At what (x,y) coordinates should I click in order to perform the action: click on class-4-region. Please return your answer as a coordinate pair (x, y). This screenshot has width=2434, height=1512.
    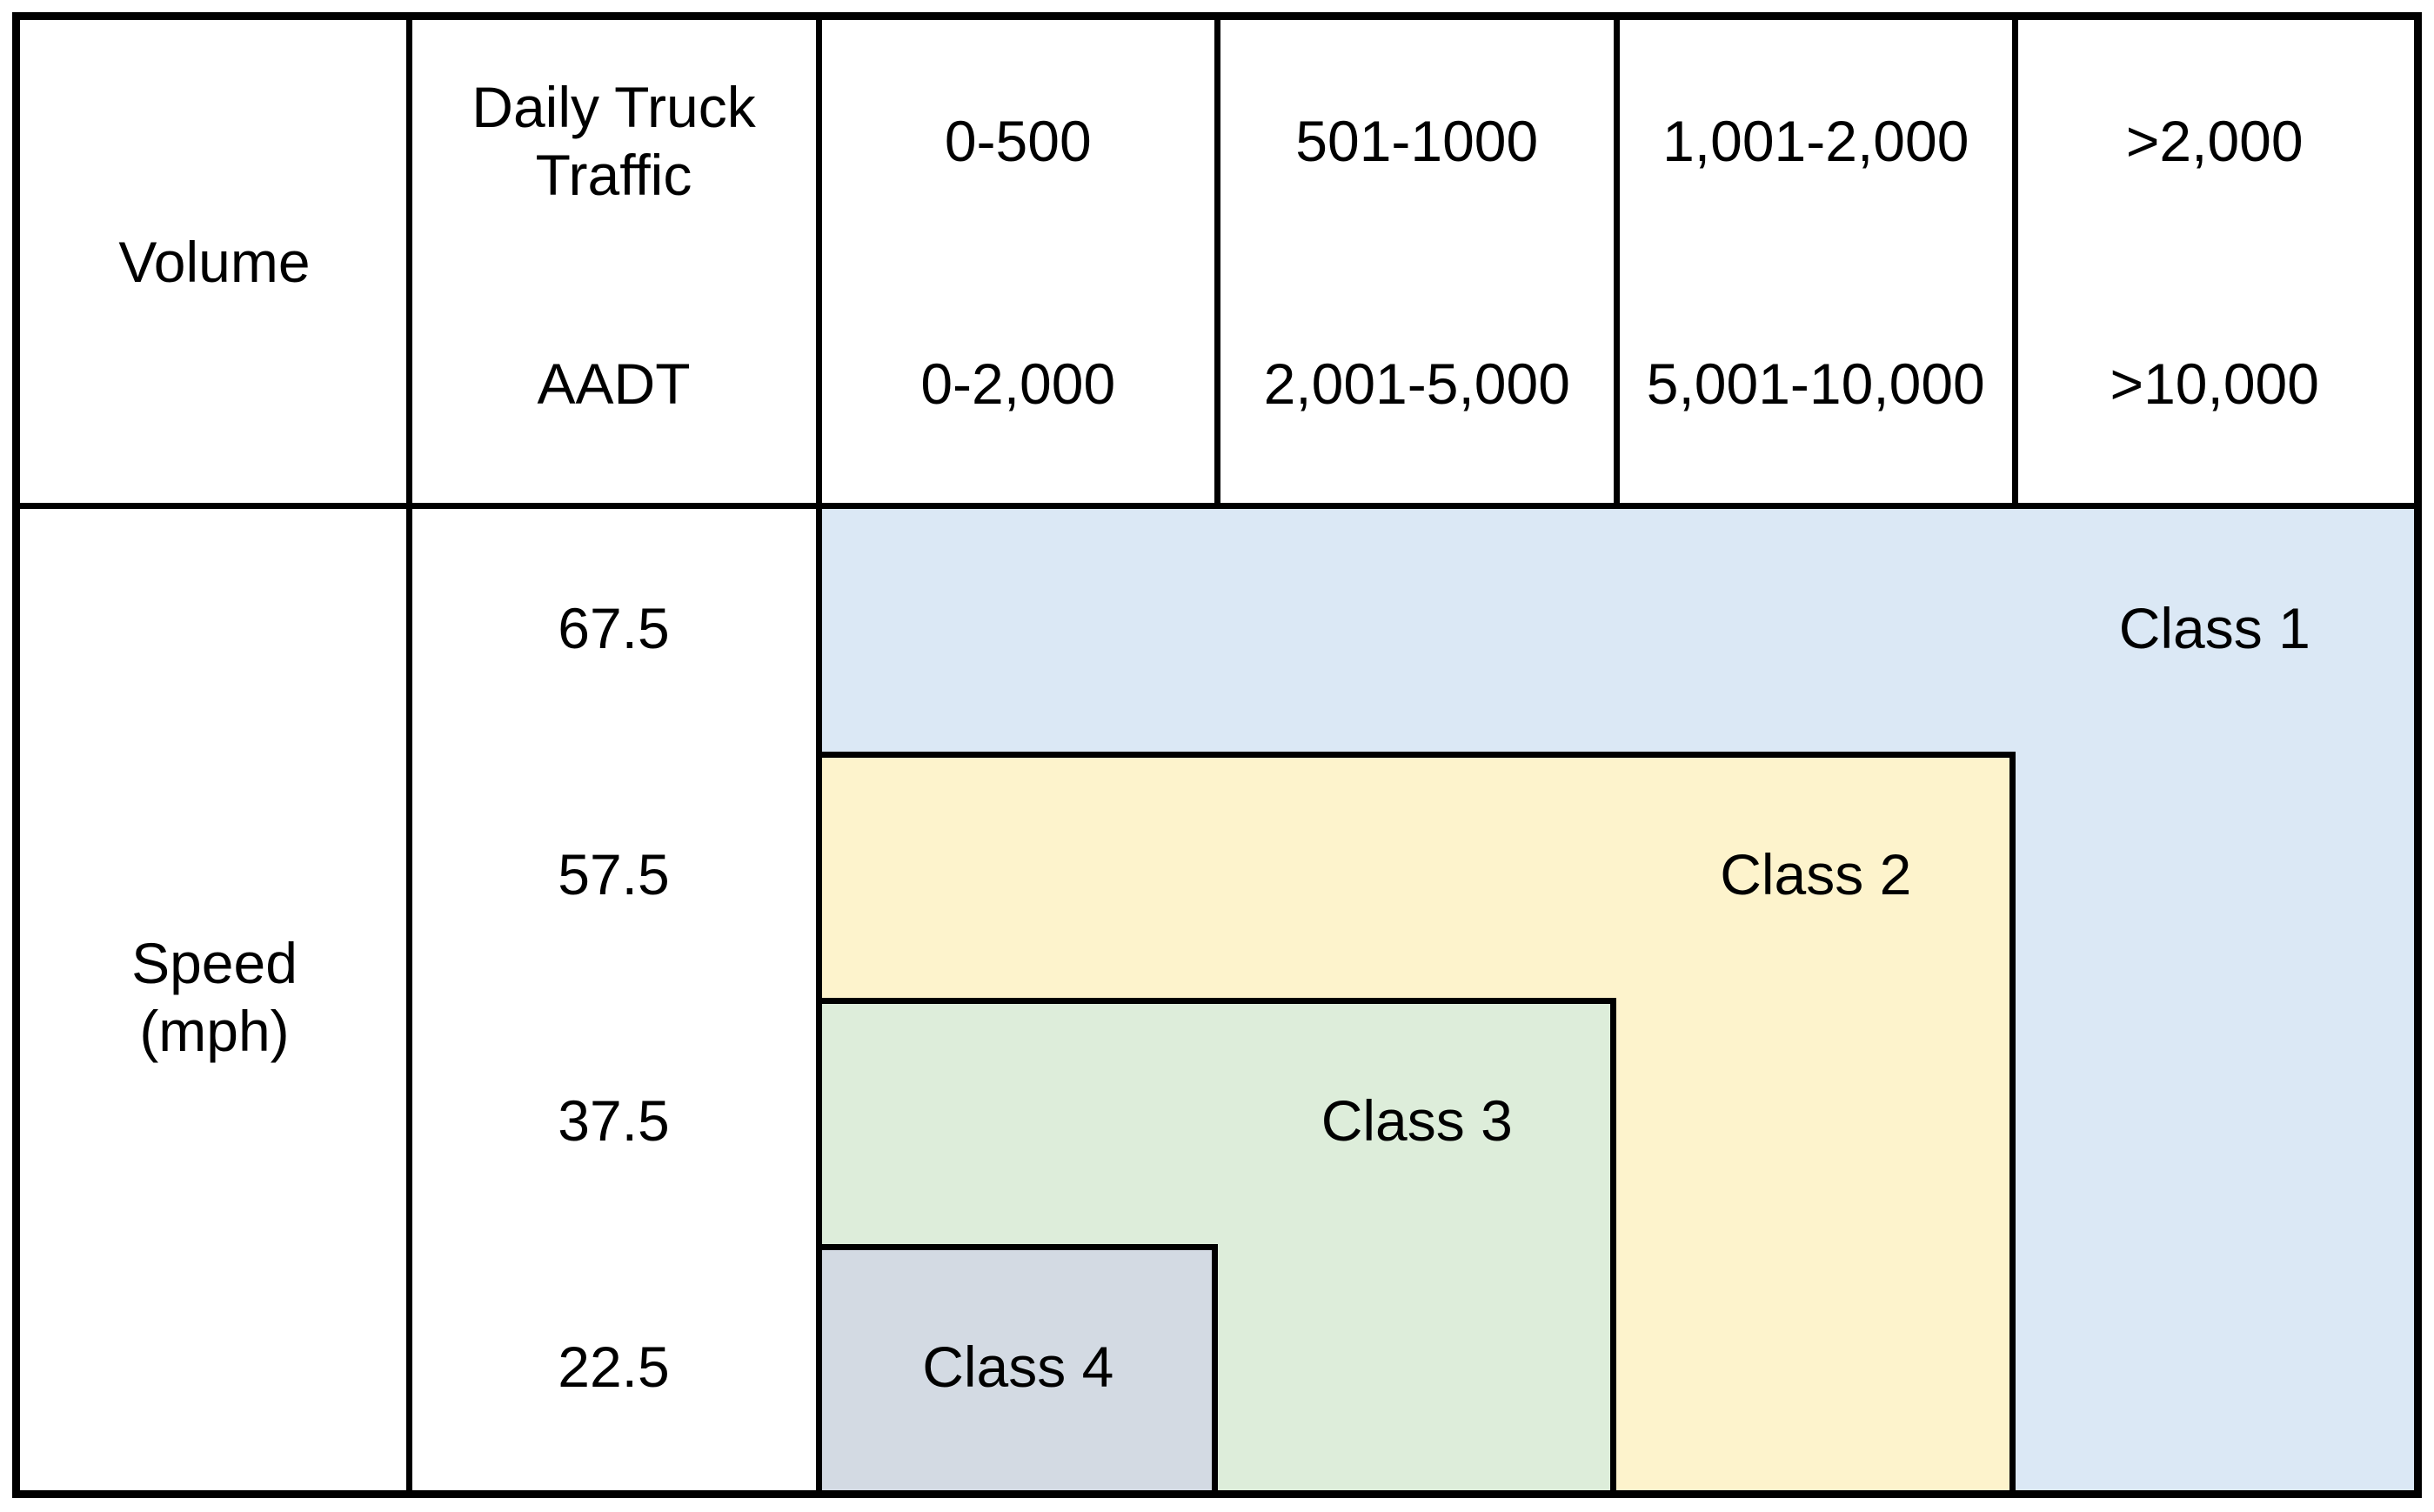
    Looking at the image, I should click on (1018, 1367).